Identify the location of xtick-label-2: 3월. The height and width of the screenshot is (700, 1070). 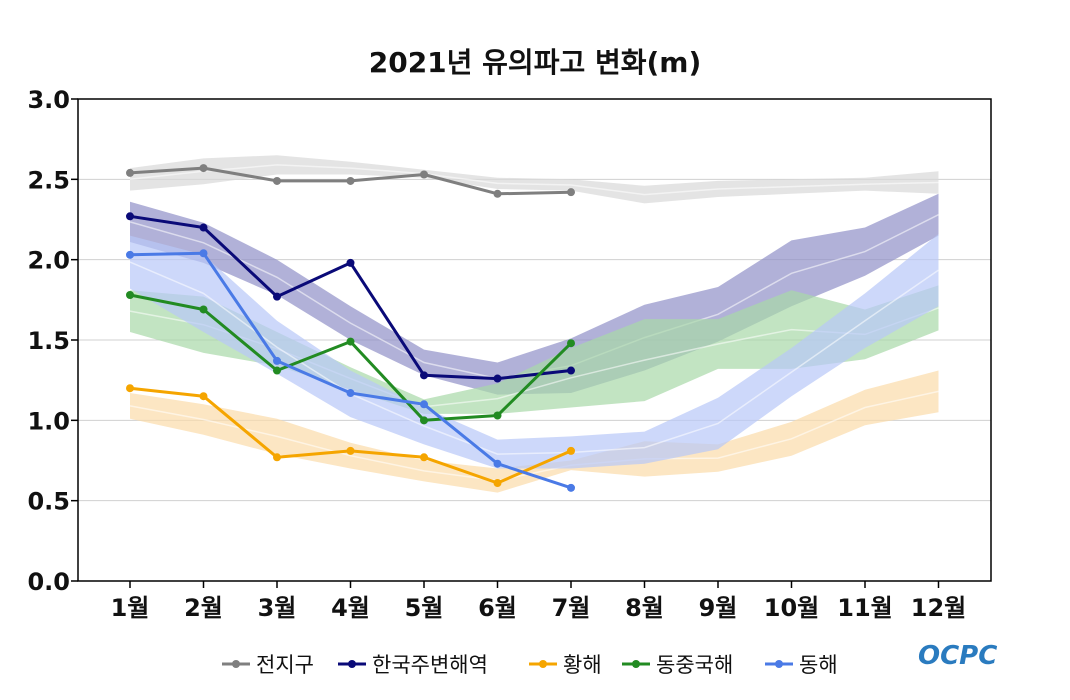
(277, 608).